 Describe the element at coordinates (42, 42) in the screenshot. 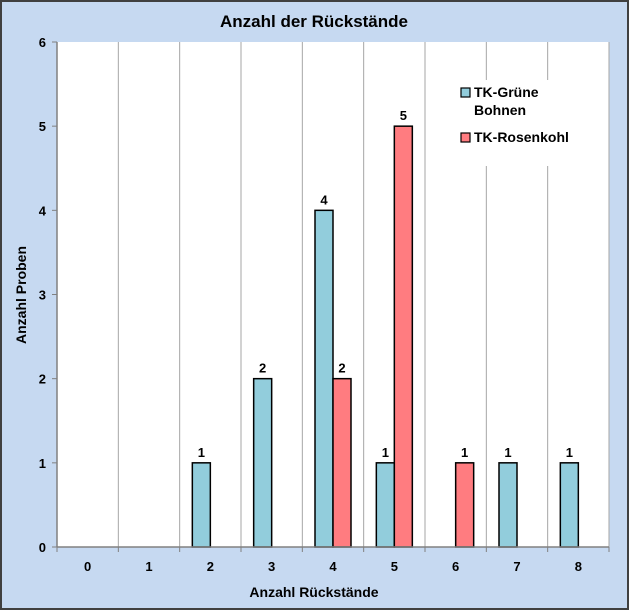

I see `y-tick-label: 6` at that location.